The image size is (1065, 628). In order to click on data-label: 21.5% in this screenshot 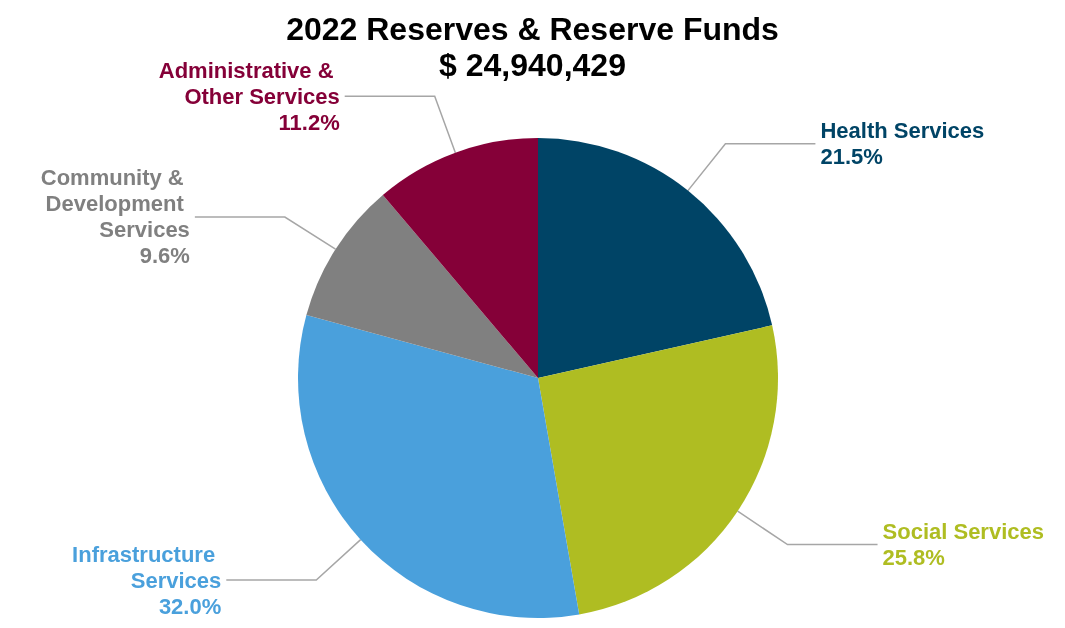, I will do `click(851, 157)`.